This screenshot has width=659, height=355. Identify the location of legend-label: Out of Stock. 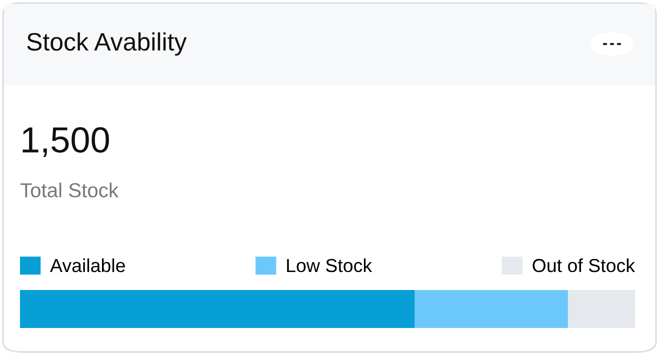
(584, 265).